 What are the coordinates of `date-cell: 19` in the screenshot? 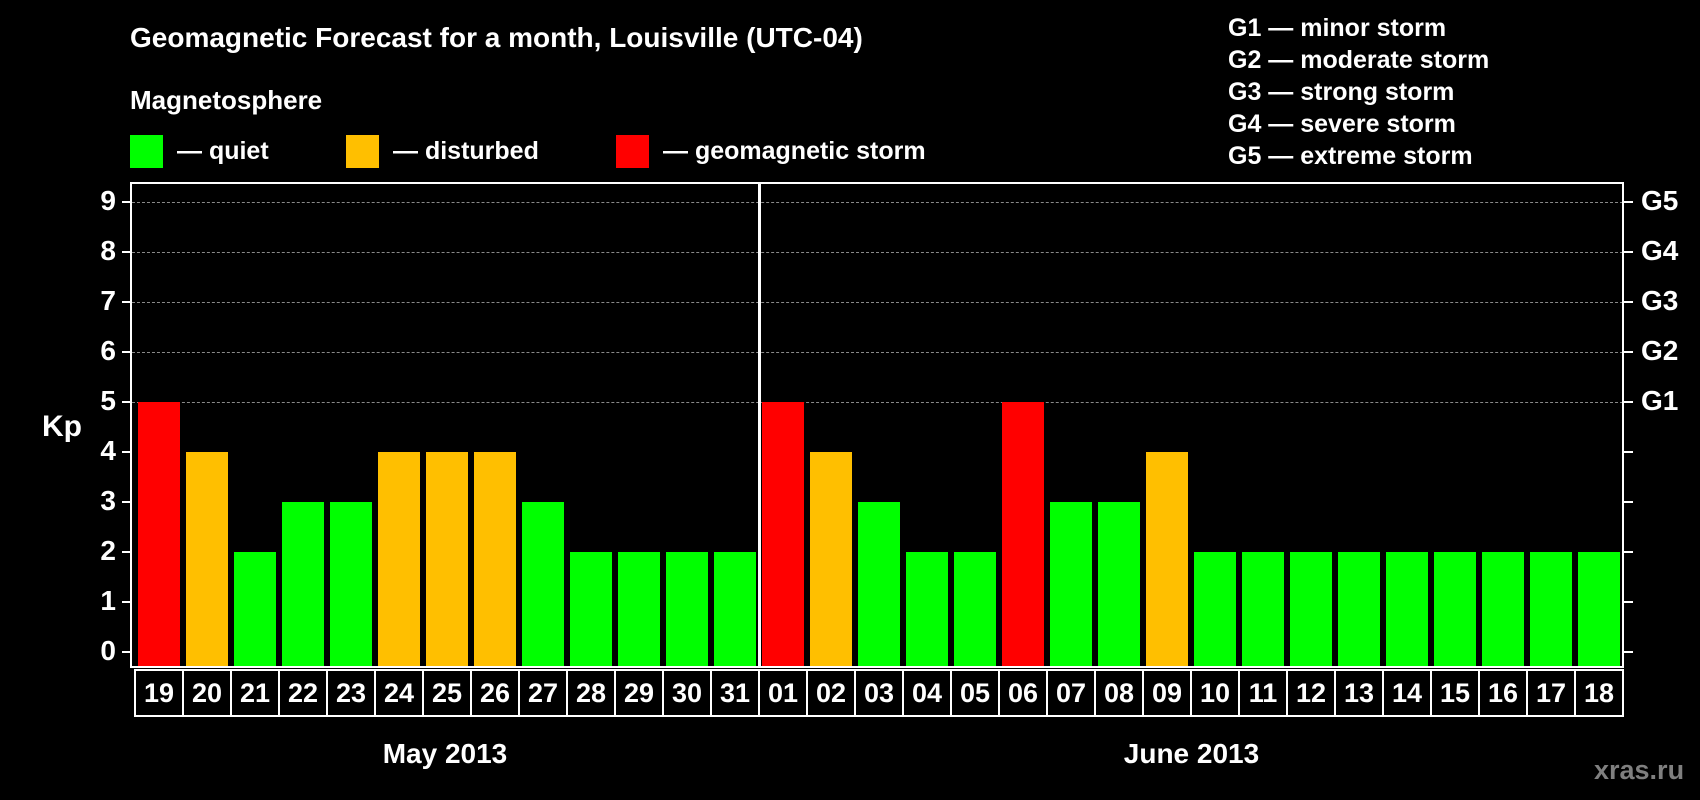 It's located at (158, 693).